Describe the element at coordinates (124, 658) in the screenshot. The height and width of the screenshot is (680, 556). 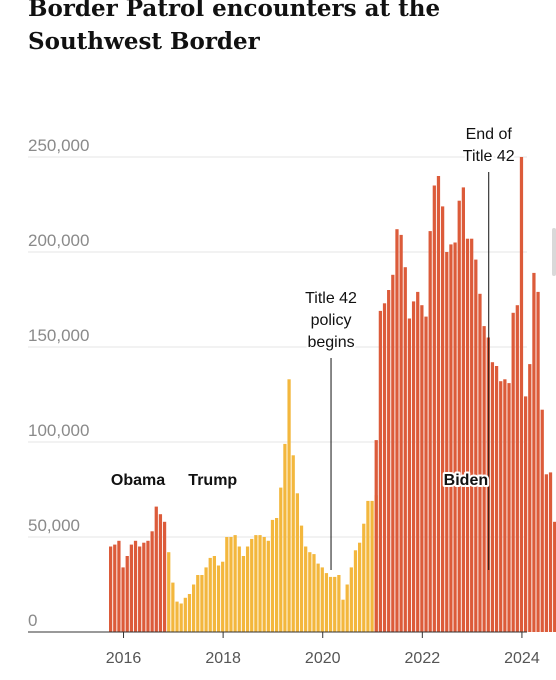
I see `x-tick-label: 2016` at that location.